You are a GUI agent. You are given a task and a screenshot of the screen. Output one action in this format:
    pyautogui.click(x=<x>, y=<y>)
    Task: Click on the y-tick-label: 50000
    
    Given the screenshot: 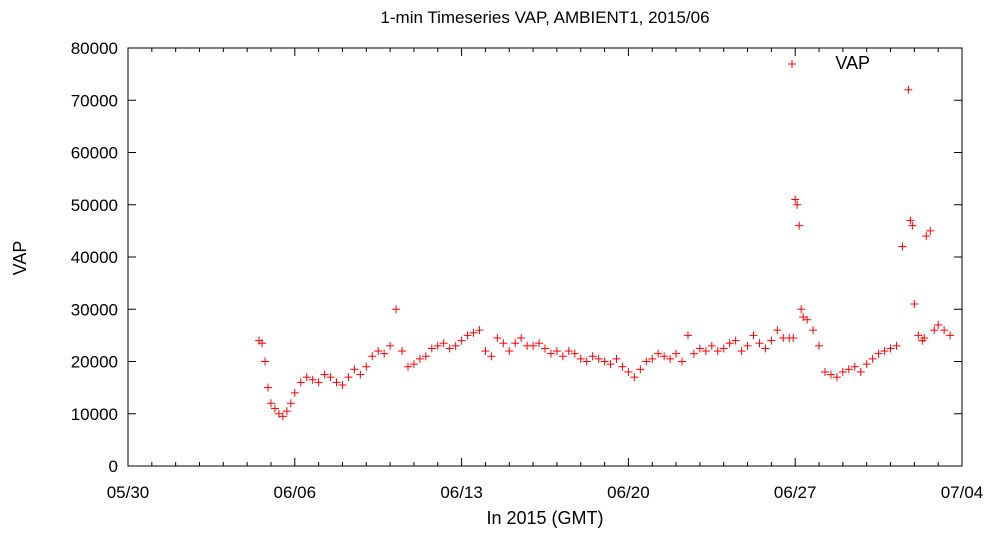 What is the action you would take?
    pyautogui.click(x=94, y=205)
    